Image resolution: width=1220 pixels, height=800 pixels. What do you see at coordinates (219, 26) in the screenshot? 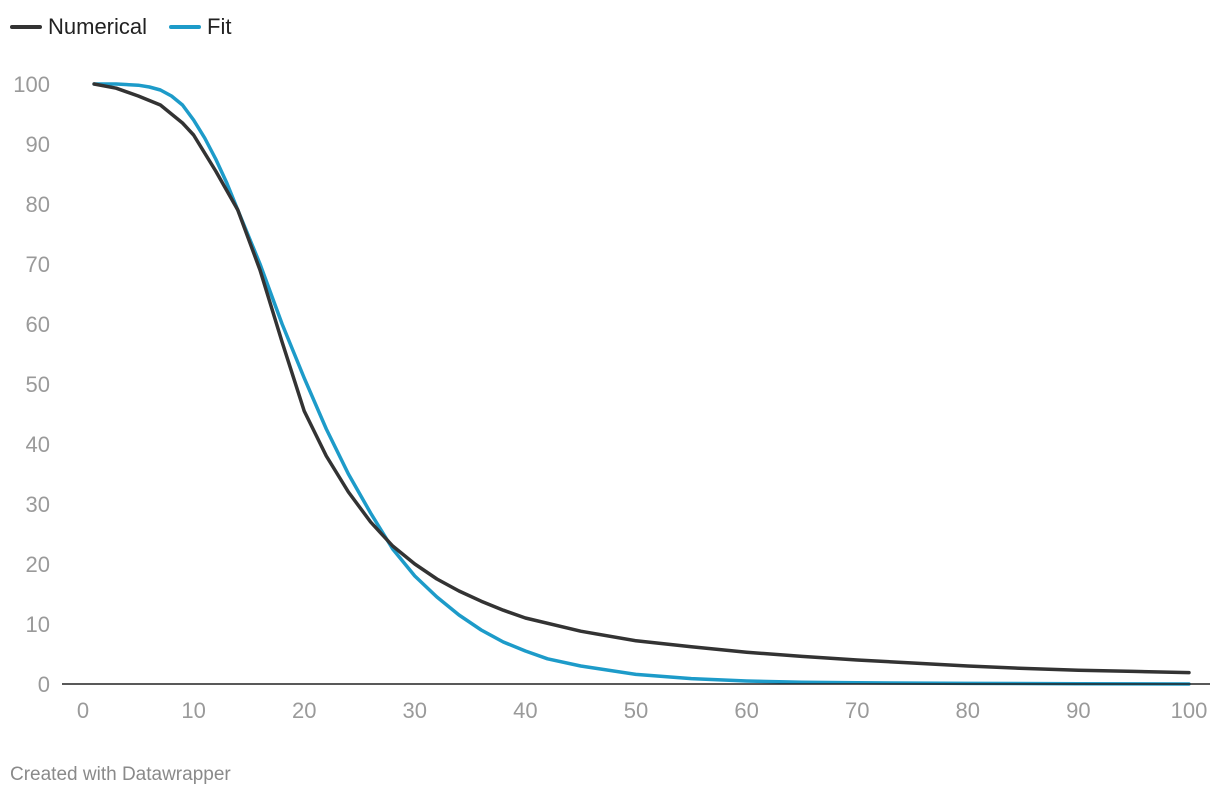
I see `legend-label-fit: Fit` at bounding box center [219, 26].